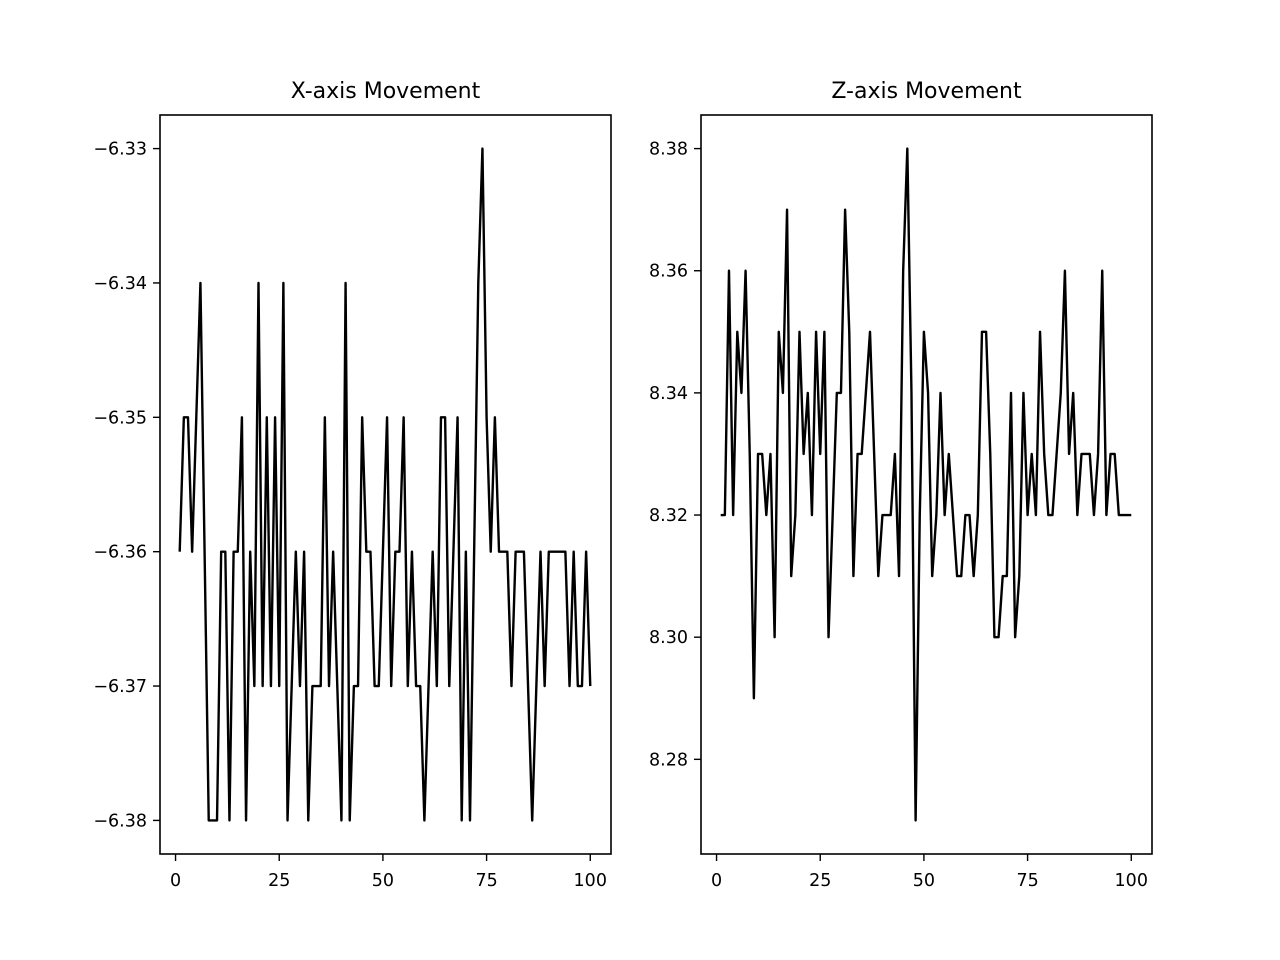 The image size is (1280, 960). What do you see at coordinates (668, 272) in the screenshot?
I see `y-tick-label: 8.36` at bounding box center [668, 272].